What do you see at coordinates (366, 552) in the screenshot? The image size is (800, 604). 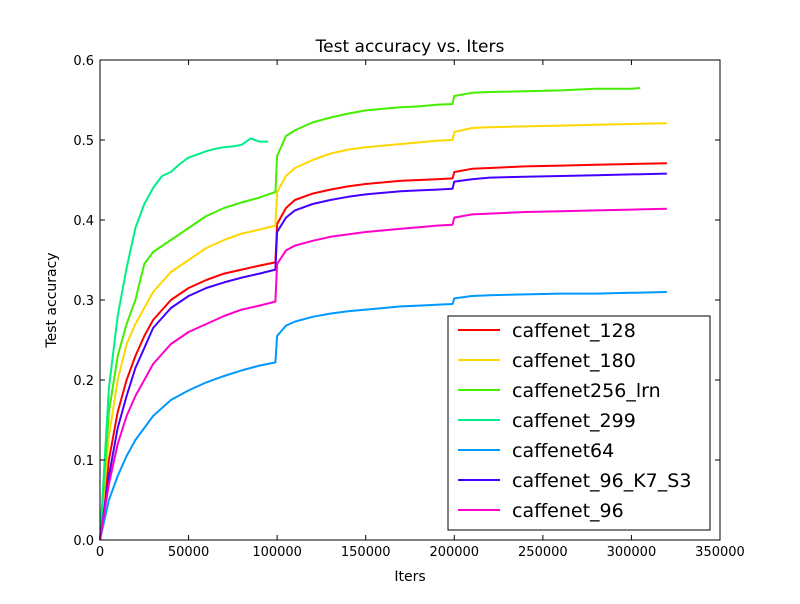 I see `x-tick-label: 150000` at bounding box center [366, 552].